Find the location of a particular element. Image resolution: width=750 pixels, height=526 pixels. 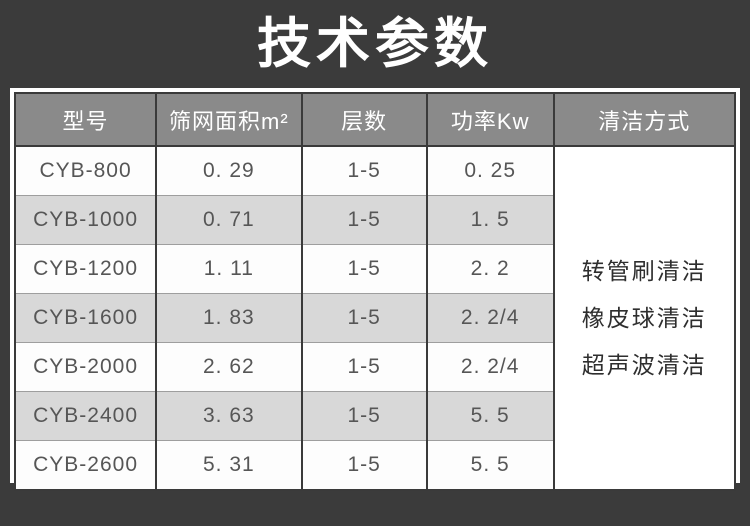

header-cell-layers: 层数 is located at coordinates (363, 120).